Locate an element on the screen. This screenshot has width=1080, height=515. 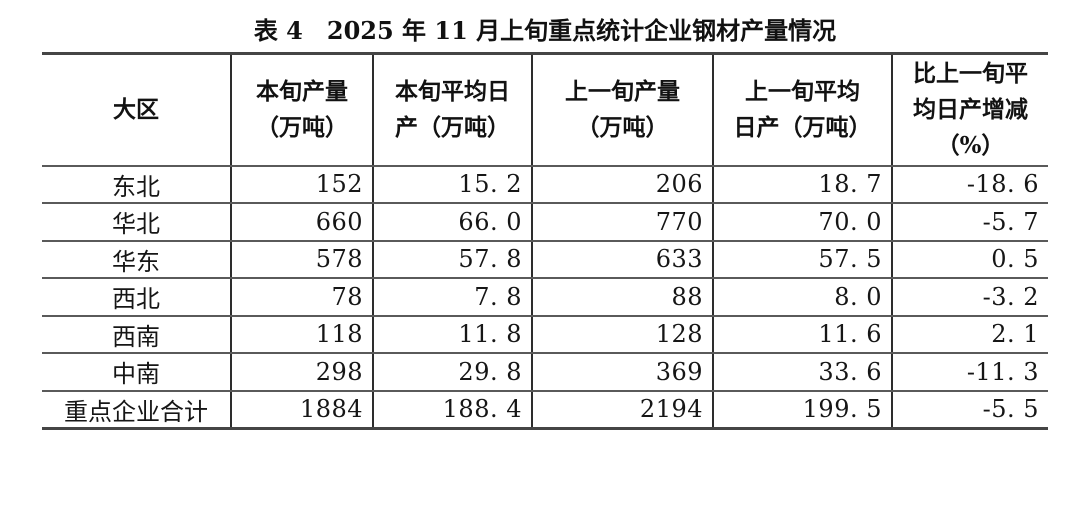
col-header-region: 大区 is located at coordinates (137, 109).